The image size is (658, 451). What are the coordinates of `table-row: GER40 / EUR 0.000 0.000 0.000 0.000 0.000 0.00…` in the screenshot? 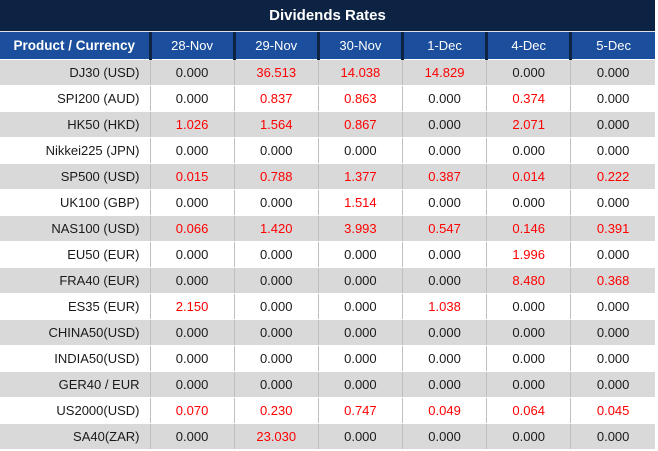 It's located at (327, 384).